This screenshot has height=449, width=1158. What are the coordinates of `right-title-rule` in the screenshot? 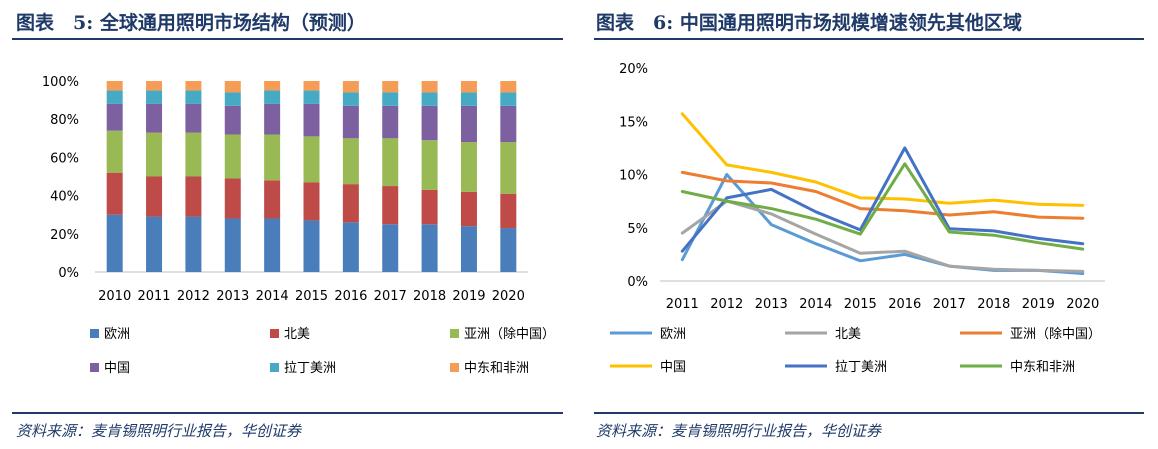 It's located at (869, 39).